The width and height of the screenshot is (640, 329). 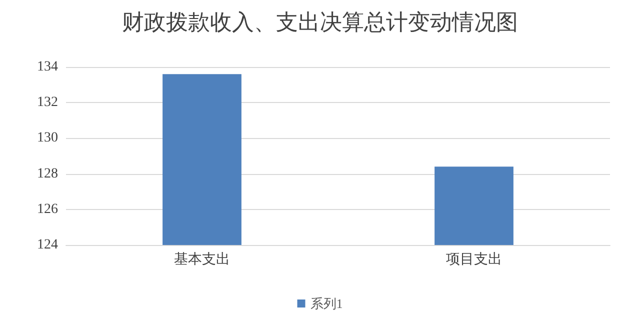 I want to click on x-tick-label: 项目支出, so click(x=474, y=260).